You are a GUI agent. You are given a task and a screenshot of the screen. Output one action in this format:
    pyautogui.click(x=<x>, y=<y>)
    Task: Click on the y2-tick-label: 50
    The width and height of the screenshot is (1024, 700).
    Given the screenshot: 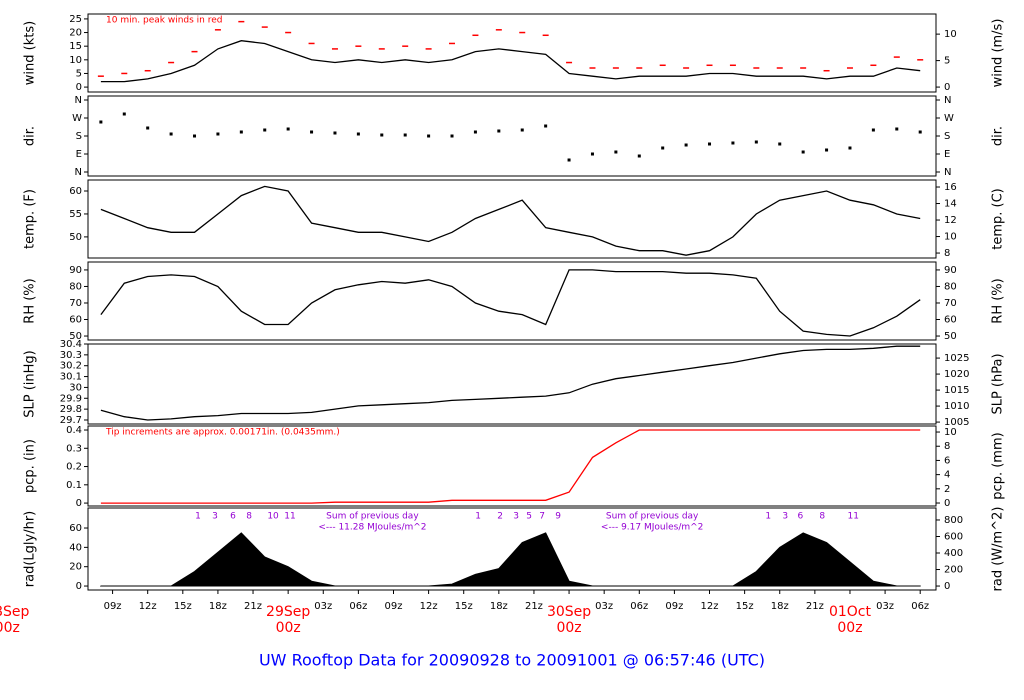 What is the action you would take?
    pyautogui.click(x=950, y=336)
    